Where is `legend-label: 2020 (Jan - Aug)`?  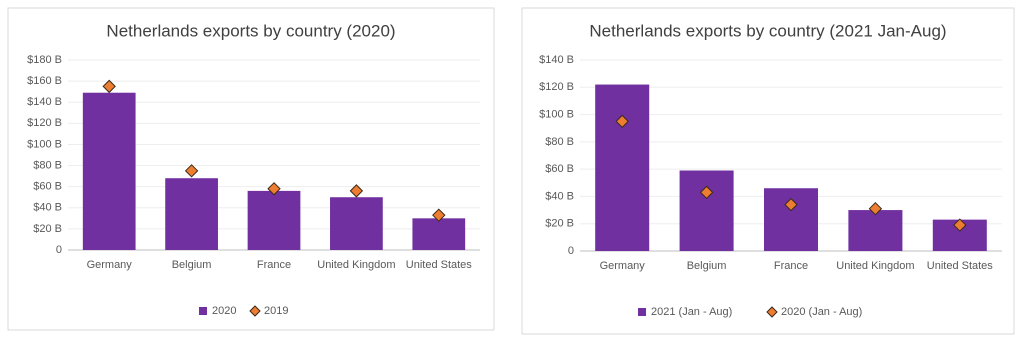
legend-label: 2020 (Jan - Aug) is located at coordinates (821, 312).